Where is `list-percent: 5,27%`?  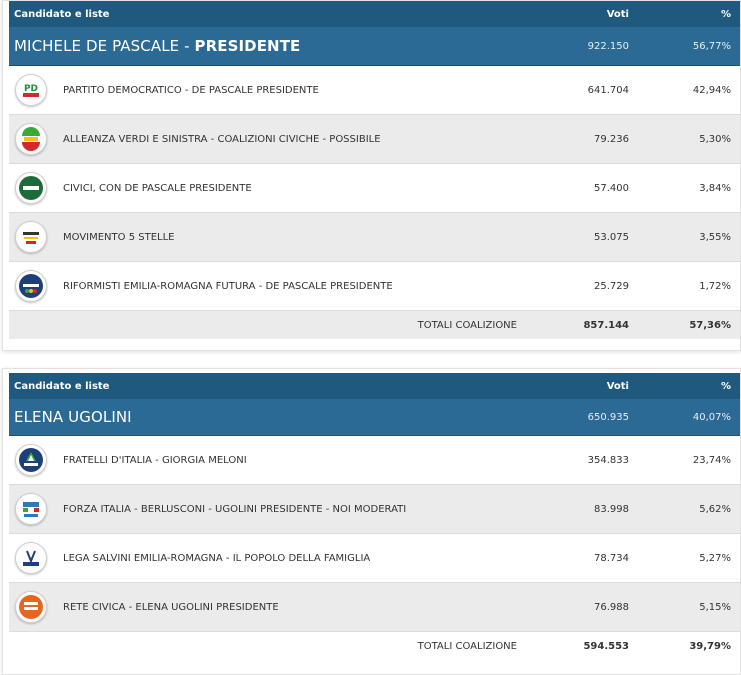
list-percent: 5,27% is located at coordinates (715, 558).